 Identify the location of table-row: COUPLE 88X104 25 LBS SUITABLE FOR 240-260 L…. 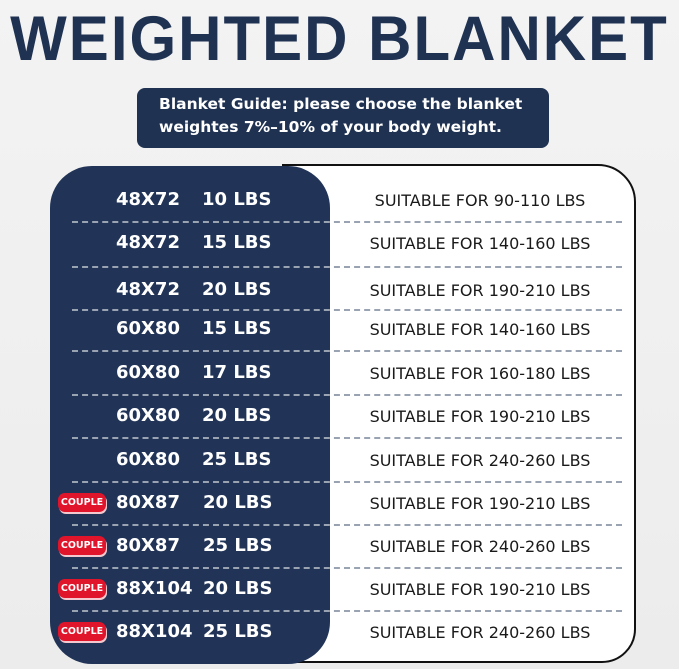
(339, 632).